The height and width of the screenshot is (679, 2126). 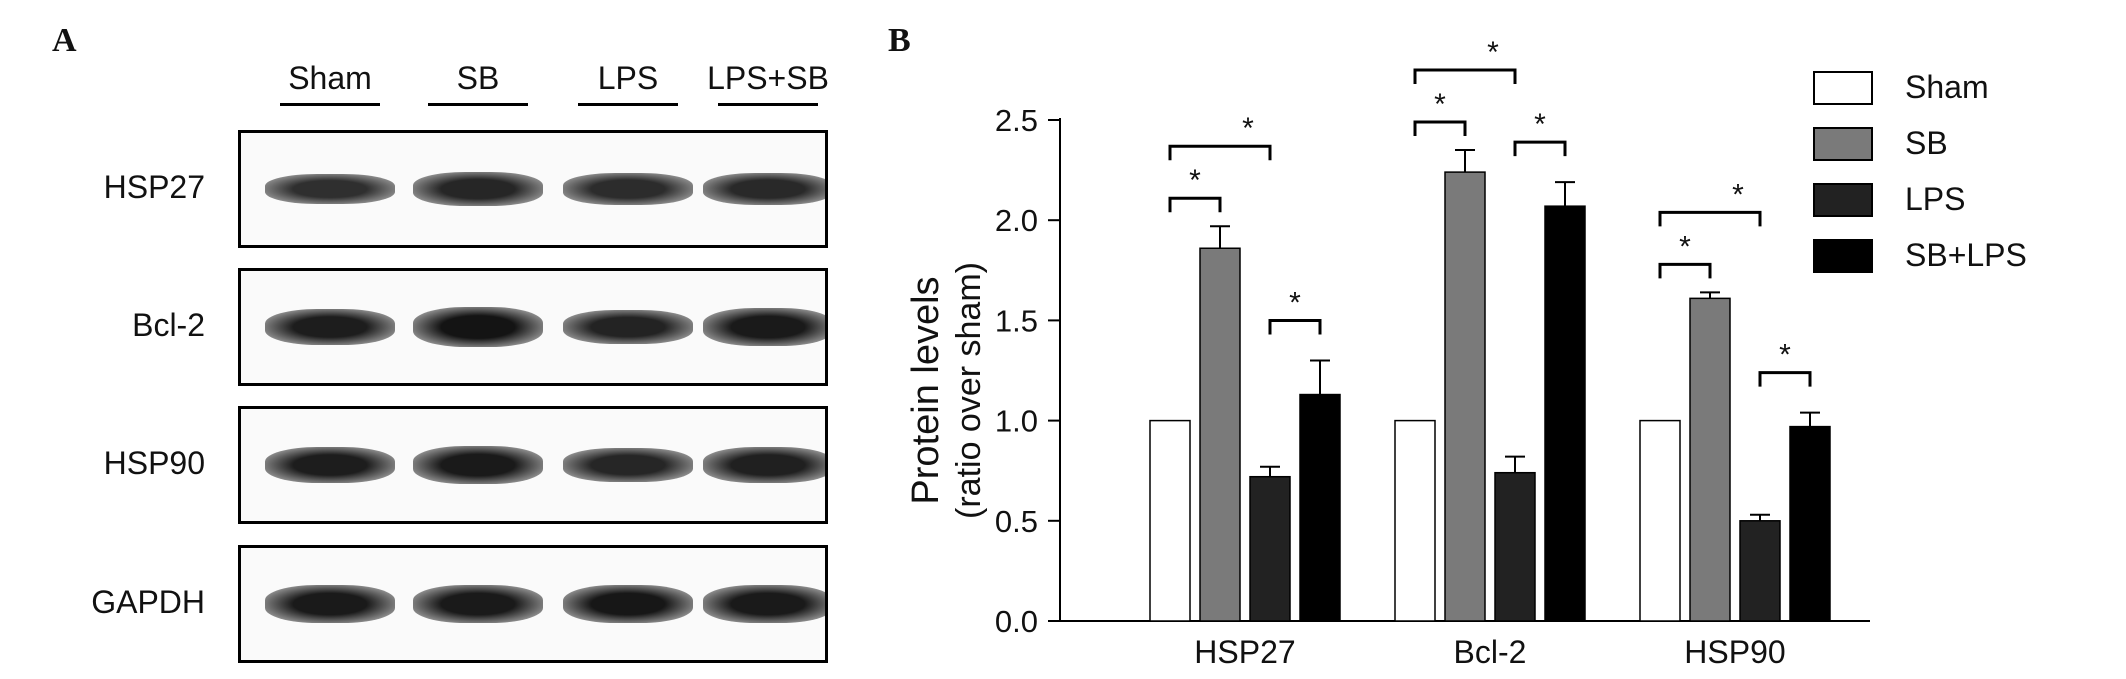 I want to click on blot-row-label: GAPDH, so click(x=148, y=602).